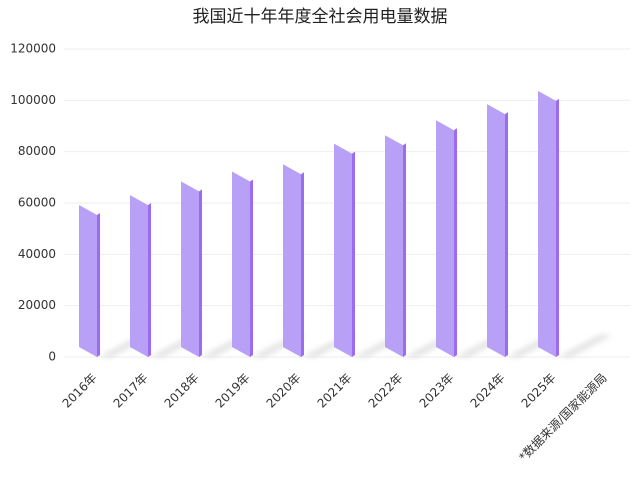 The height and width of the screenshot is (478, 640). What do you see at coordinates (563, 417) in the screenshot?
I see `source-note: *数据来源/国家能源局` at bounding box center [563, 417].